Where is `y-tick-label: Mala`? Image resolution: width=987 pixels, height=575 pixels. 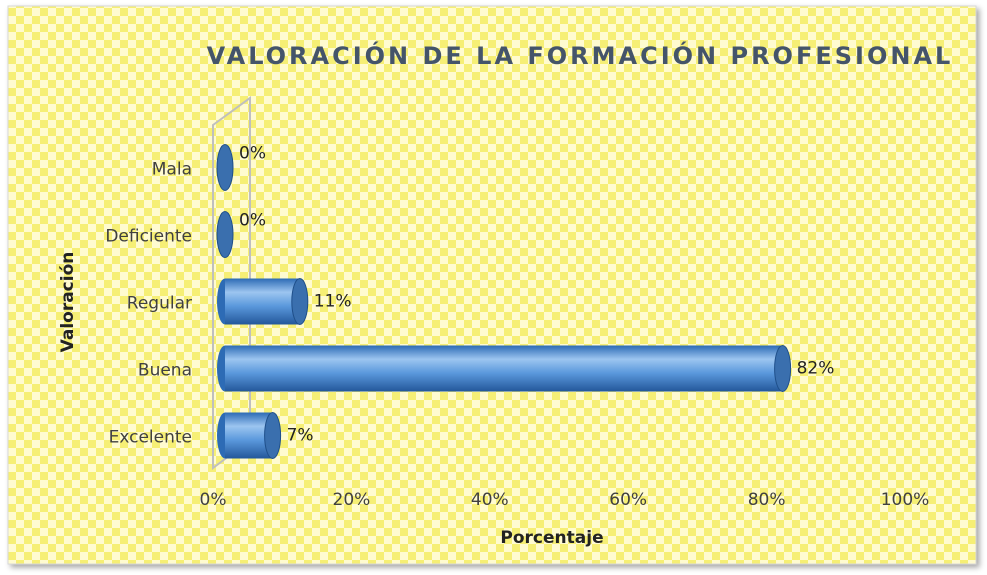 y-tick-label: Mala is located at coordinates (172, 170).